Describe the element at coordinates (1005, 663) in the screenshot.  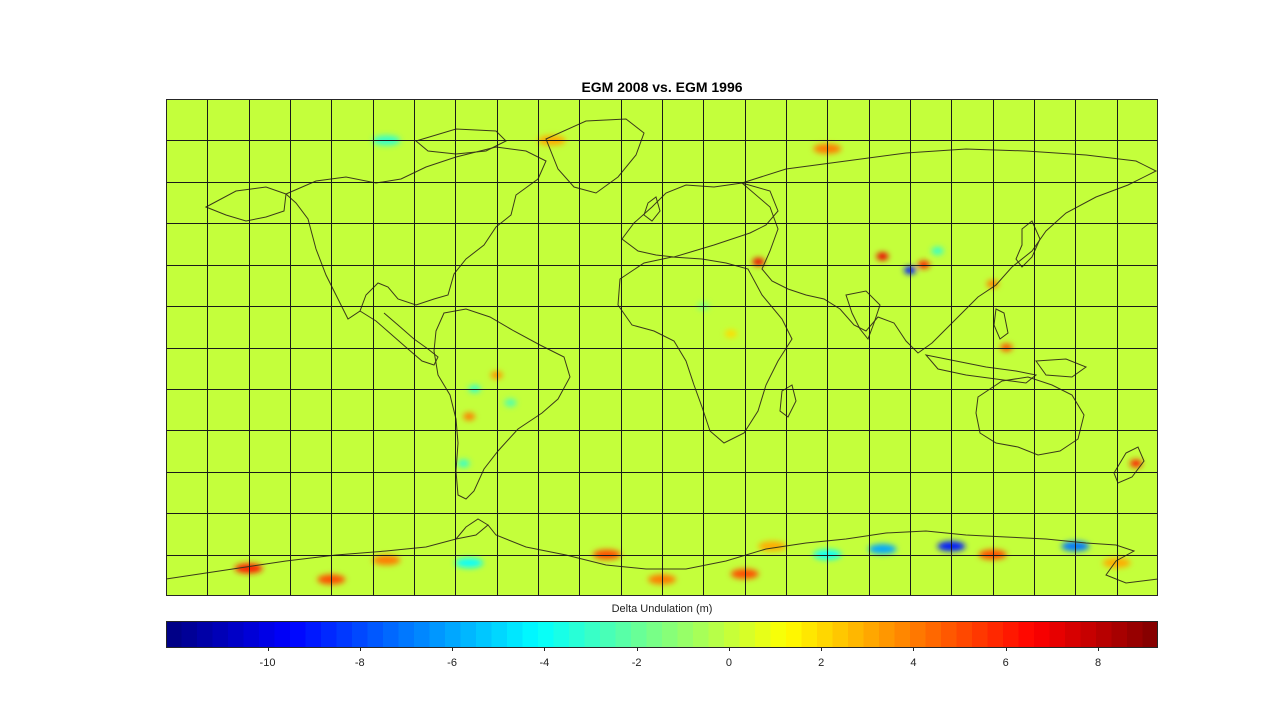
I see `colorbar-tick-label: 6` at that location.